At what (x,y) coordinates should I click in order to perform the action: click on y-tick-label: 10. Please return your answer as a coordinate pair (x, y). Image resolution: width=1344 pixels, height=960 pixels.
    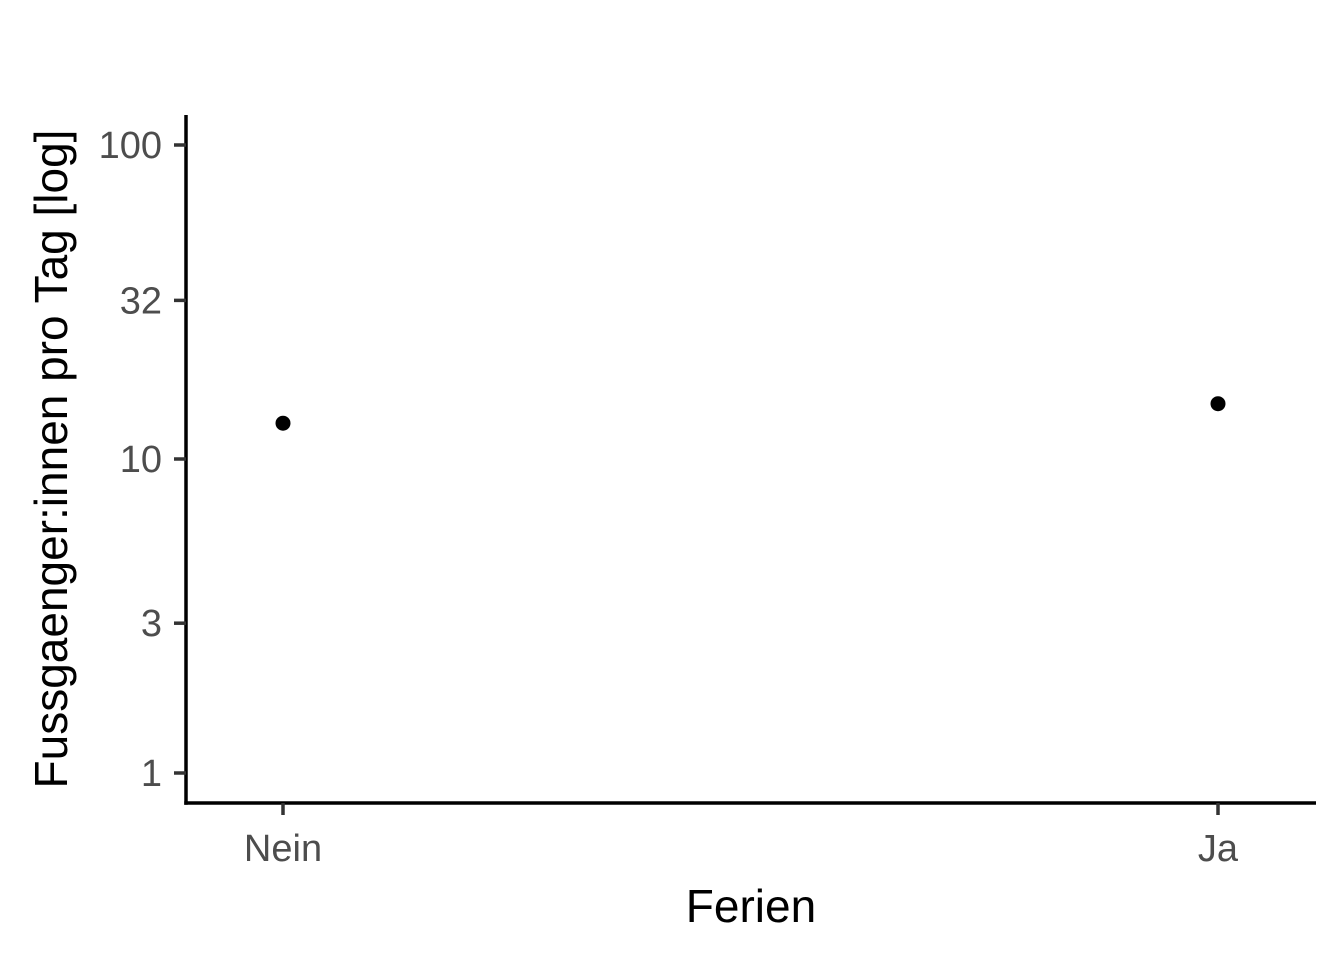
    Looking at the image, I should click on (141, 460).